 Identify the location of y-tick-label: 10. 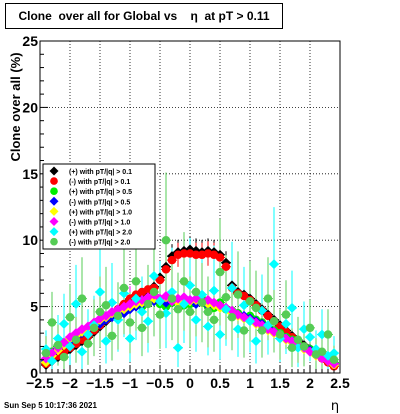
(30, 240).